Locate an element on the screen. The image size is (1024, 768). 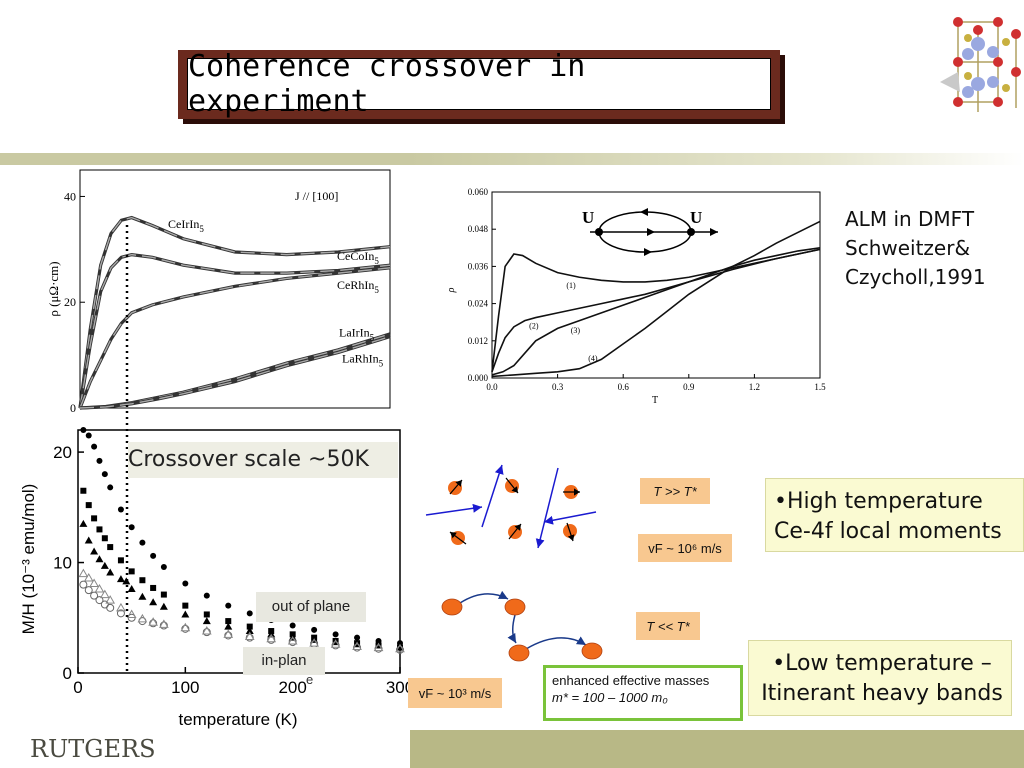
x-tick-label: 300 is located at coordinates (398, 687).